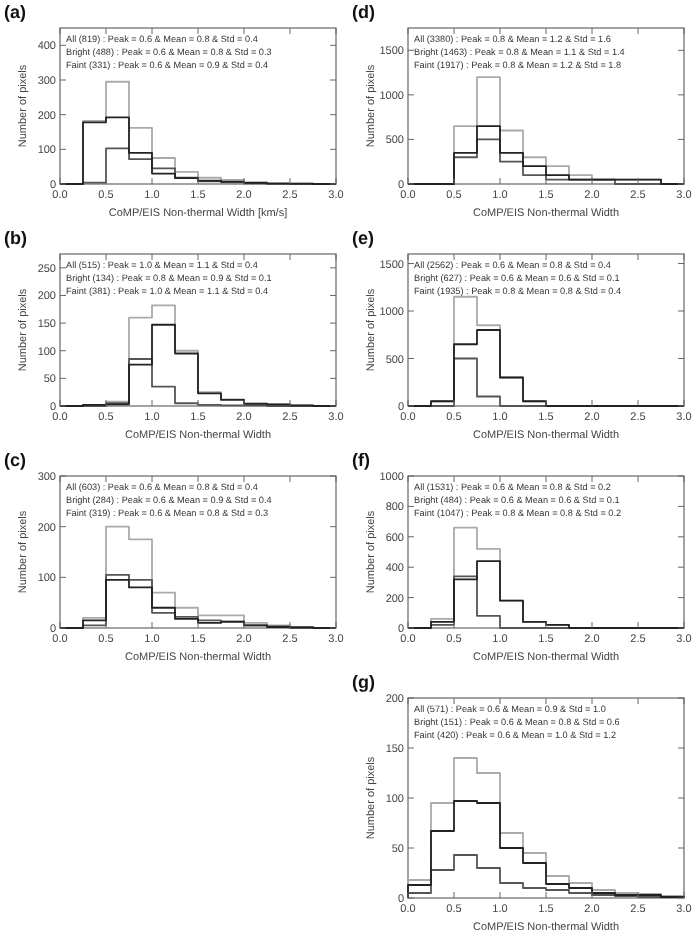 The image size is (696, 940). Describe the element at coordinates (15, 12) in the screenshot. I see `chart-title: (a)` at that location.